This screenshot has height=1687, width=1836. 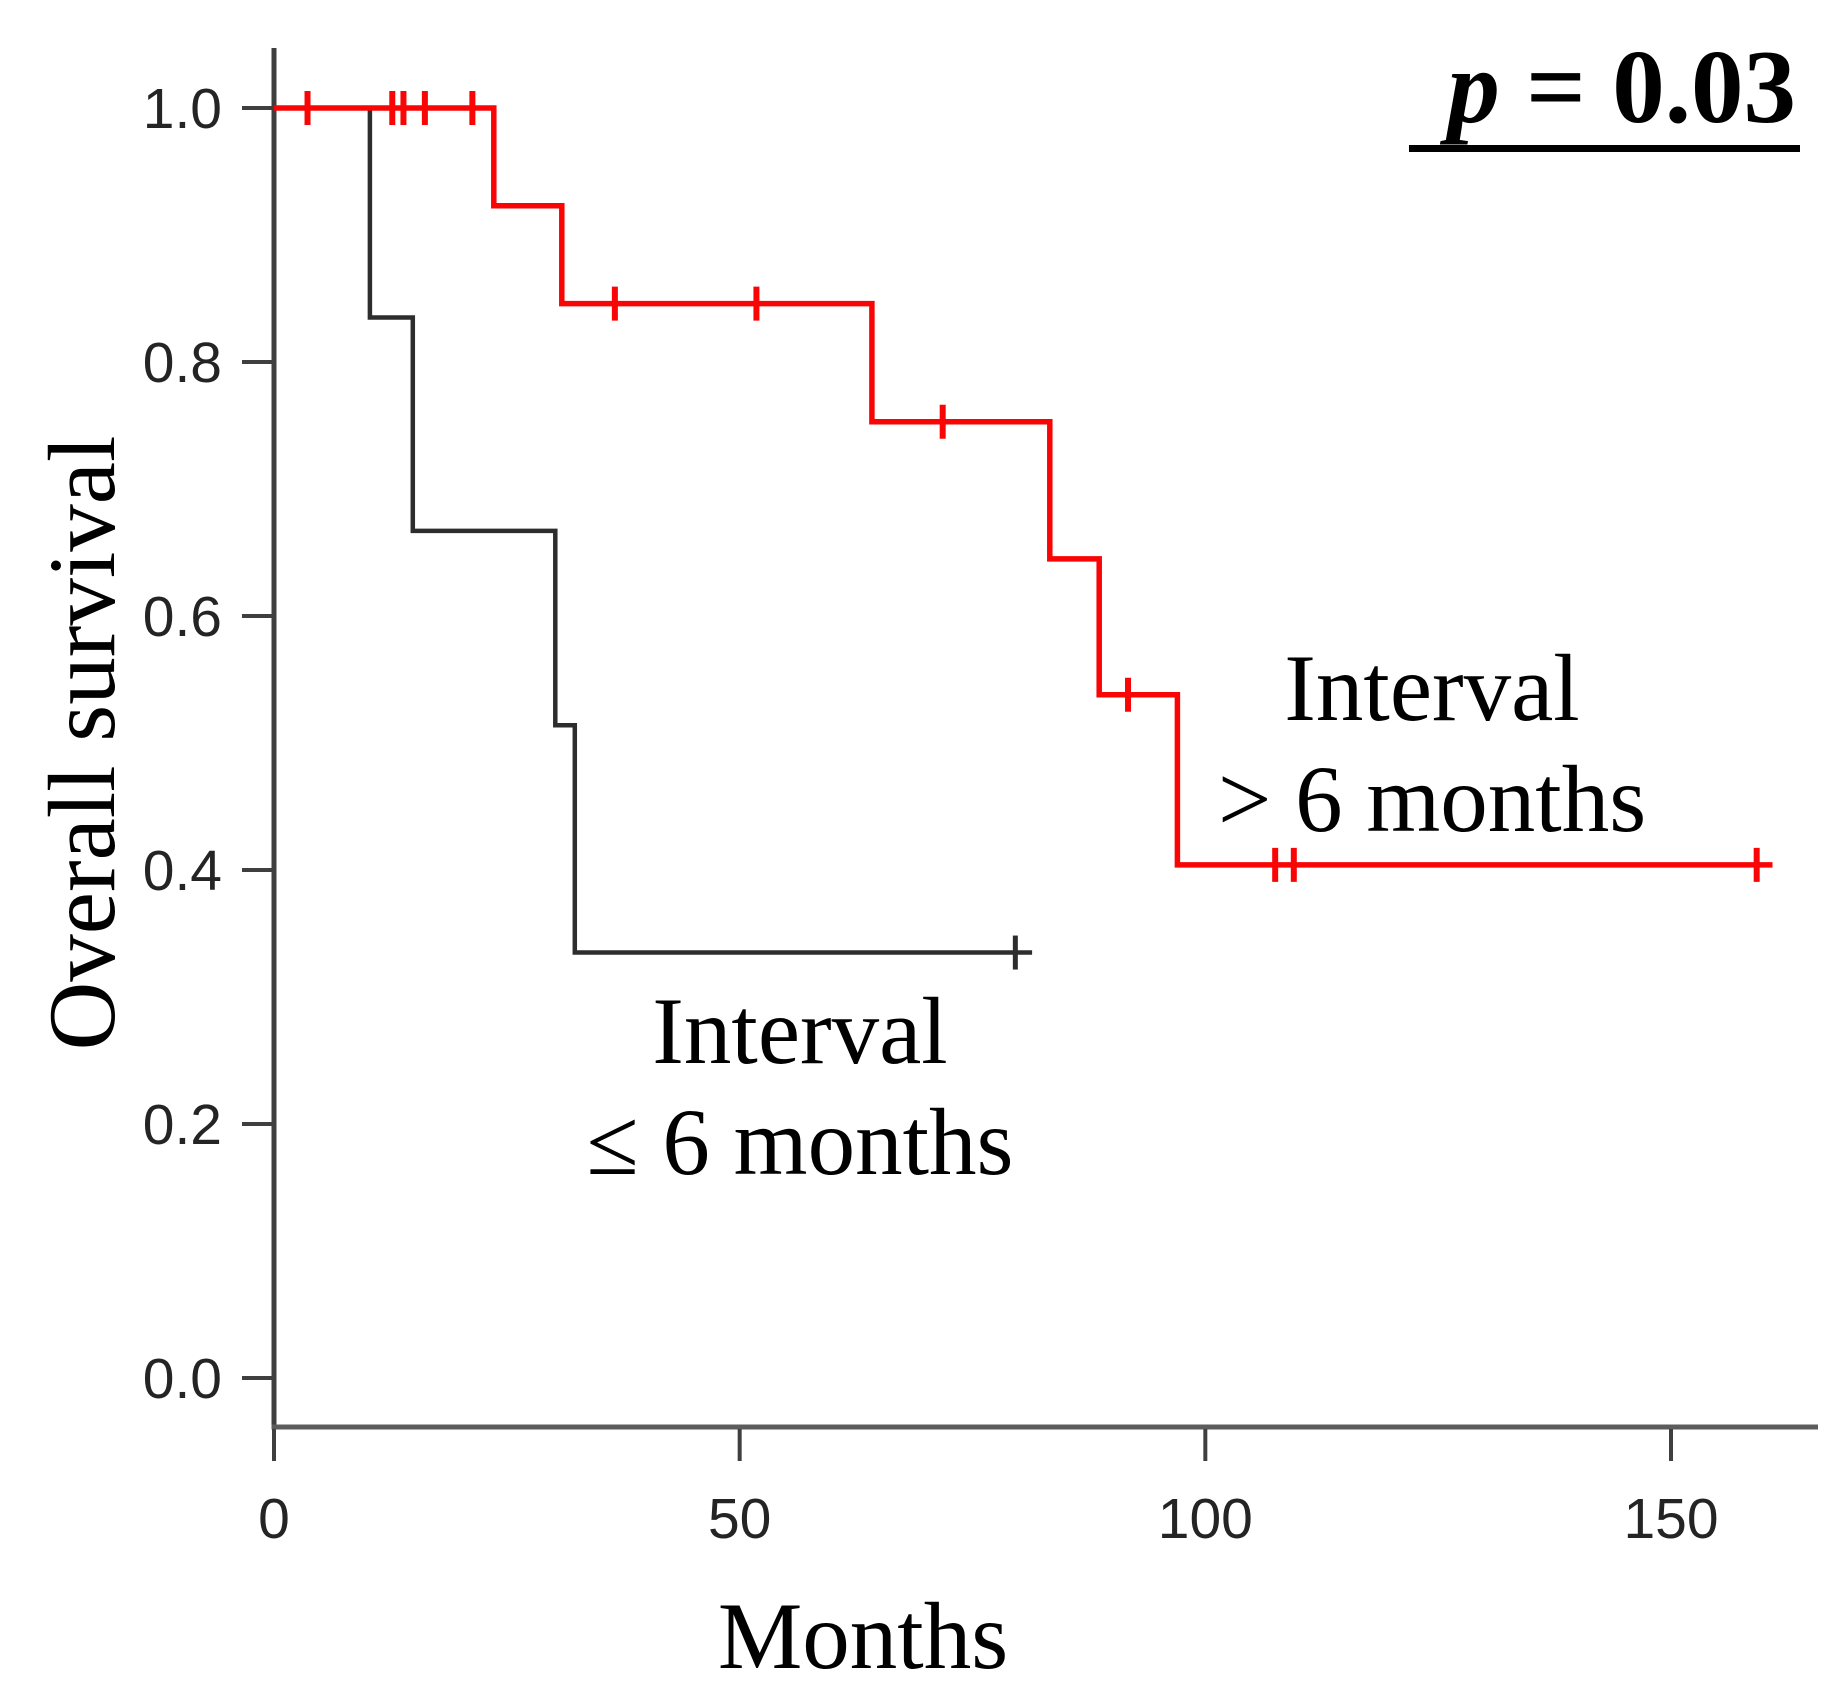 I want to click on y-axis-title: Overall survival, so click(x=82, y=743).